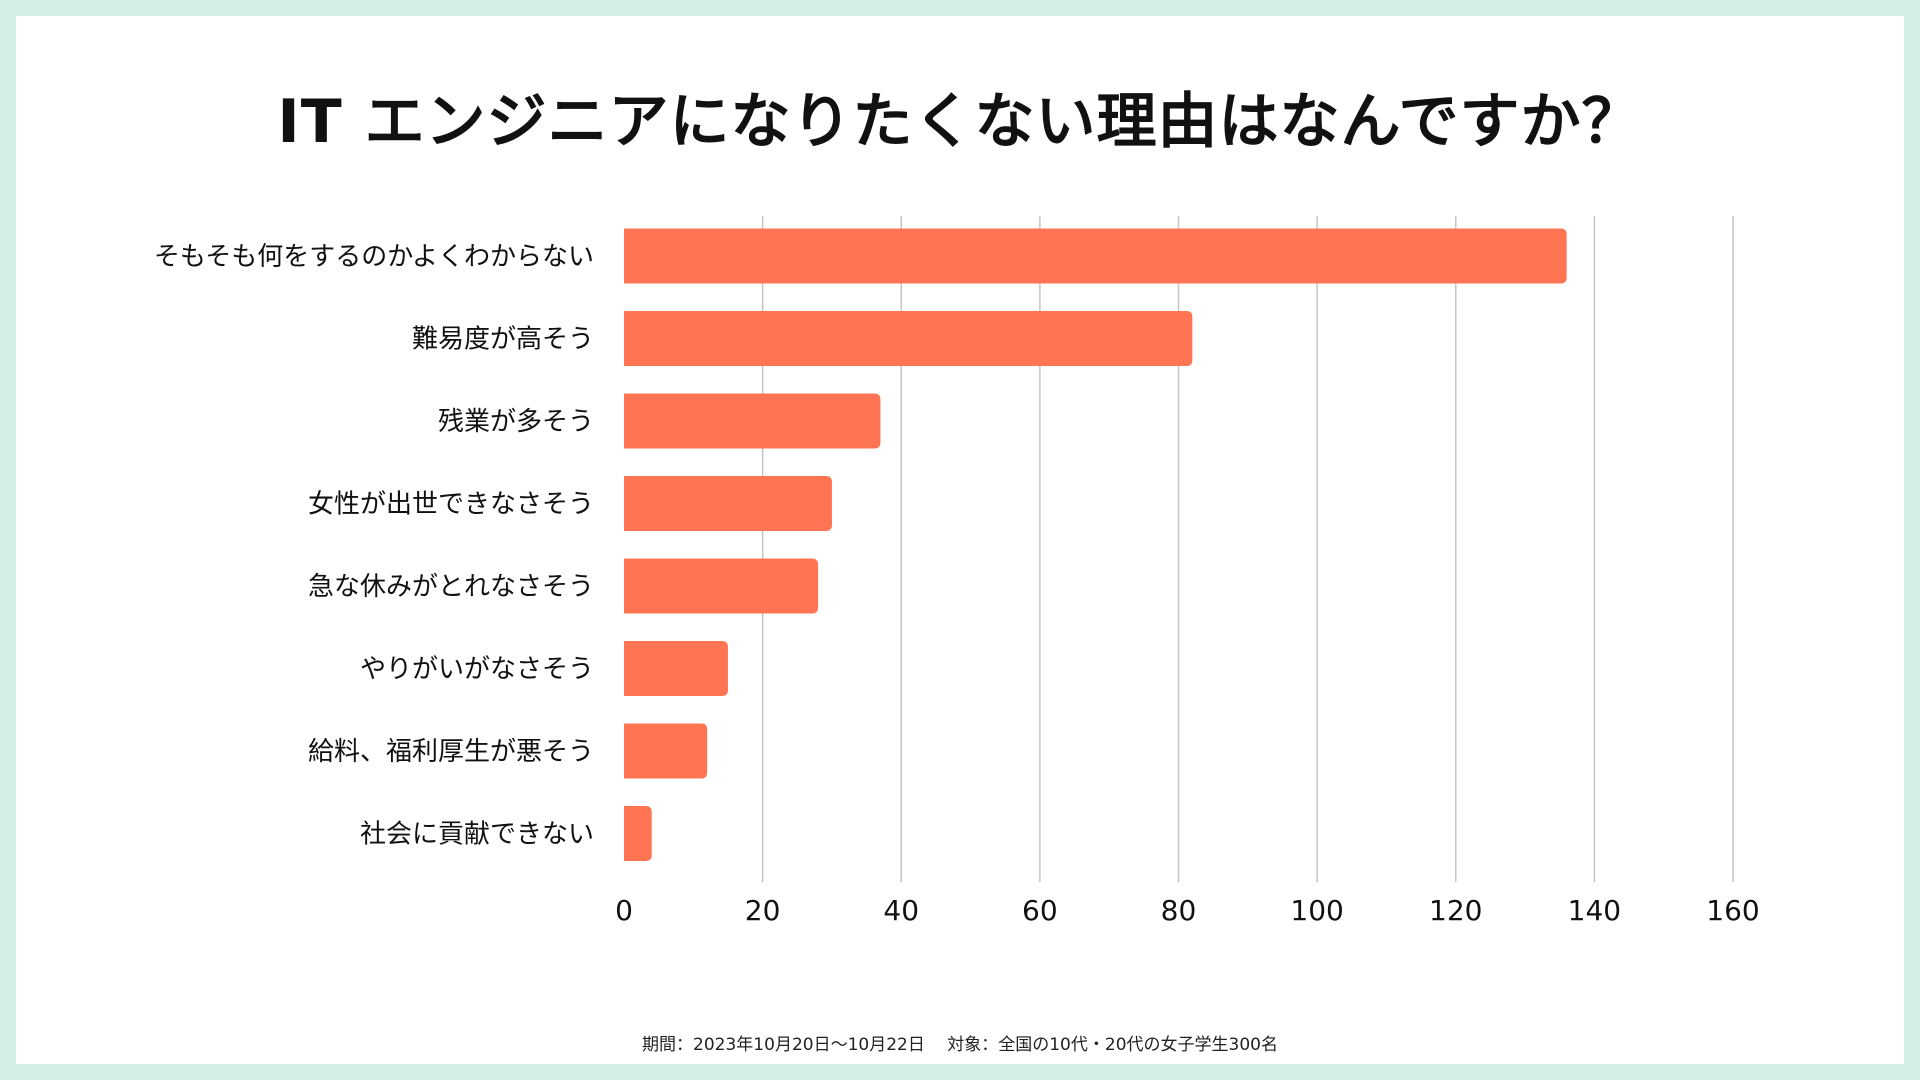 Image resolution: width=1920 pixels, height=1080 pixels. Describe the element at coordinates (451, 505) in the screenshot. I see `category-label: 女性が出世できなさそう` at that location.